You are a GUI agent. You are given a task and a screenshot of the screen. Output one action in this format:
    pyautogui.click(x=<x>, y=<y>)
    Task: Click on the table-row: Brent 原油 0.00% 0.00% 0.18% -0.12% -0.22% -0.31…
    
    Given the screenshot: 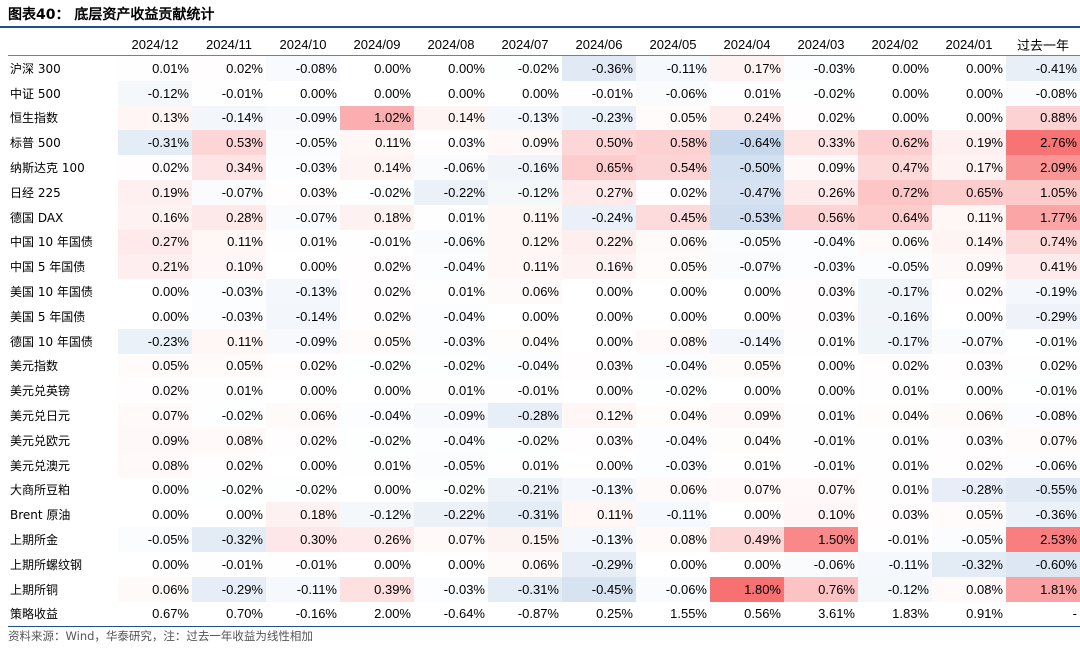 What is the action you would take?
    pyautogui.click(x=544, y=515)
    